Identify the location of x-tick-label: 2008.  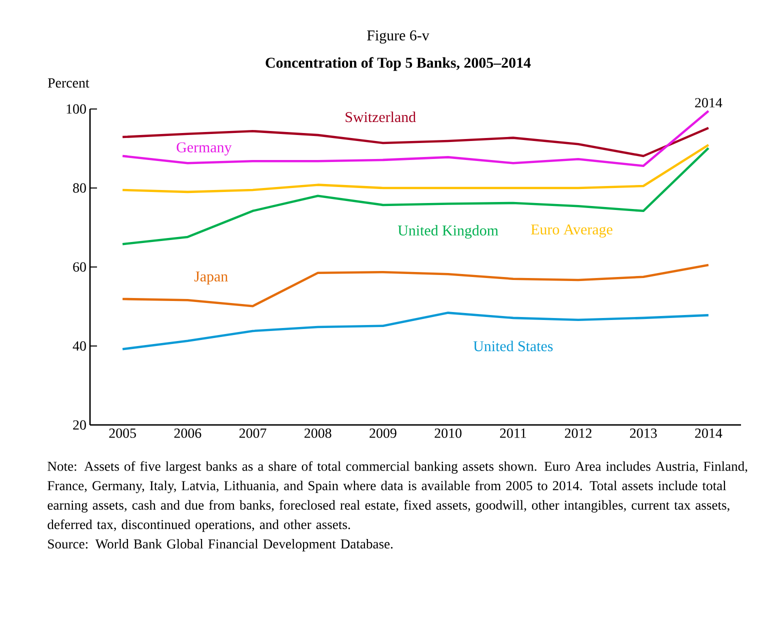
(318, 433).